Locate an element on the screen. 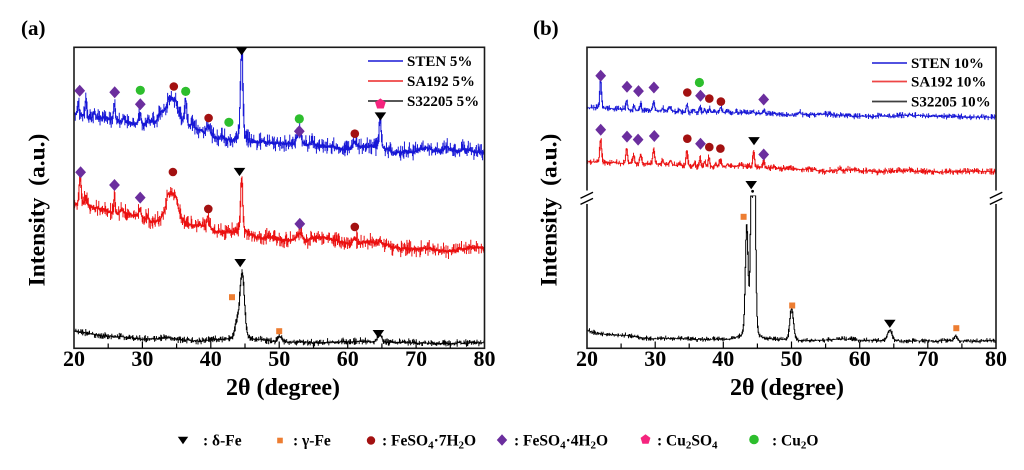 The height and width of the screenshot is (470, 1024). svg-text: SA192 5% is located at coordinates (441, 82).